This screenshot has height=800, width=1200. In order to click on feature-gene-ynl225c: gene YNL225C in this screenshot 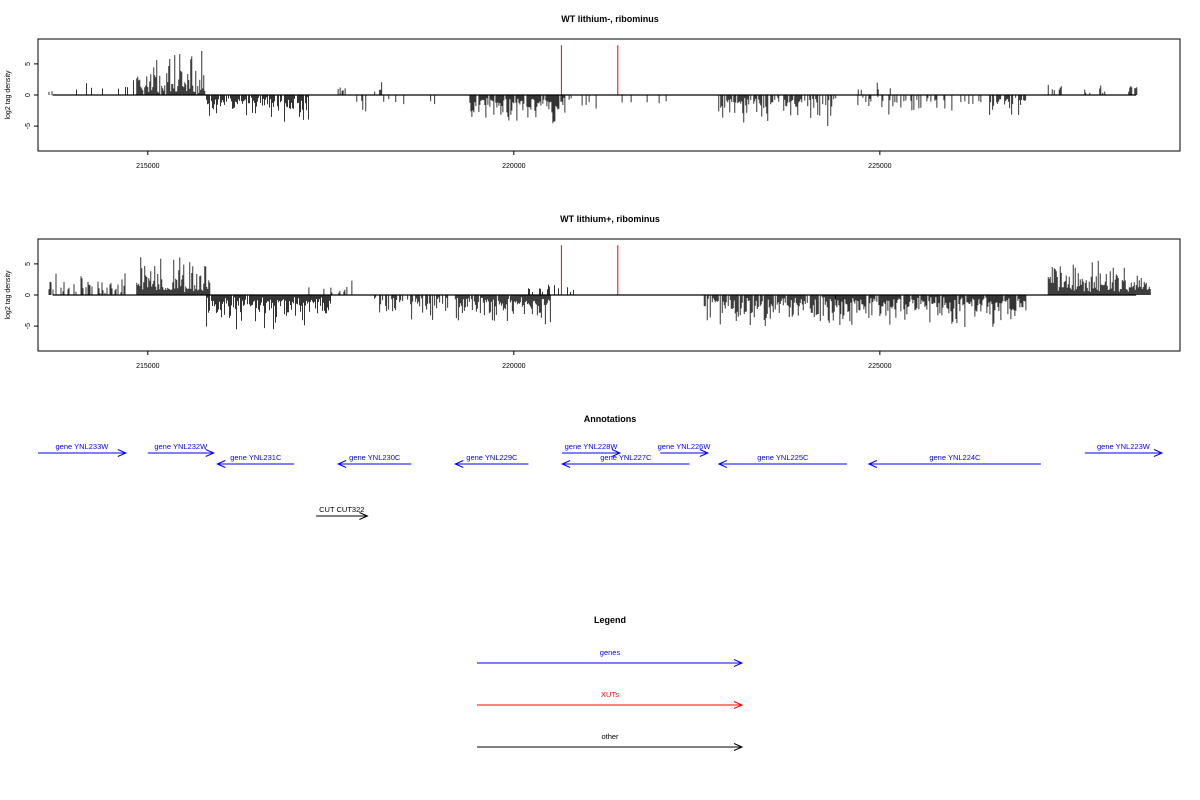, I will do `click(782, 460)`.